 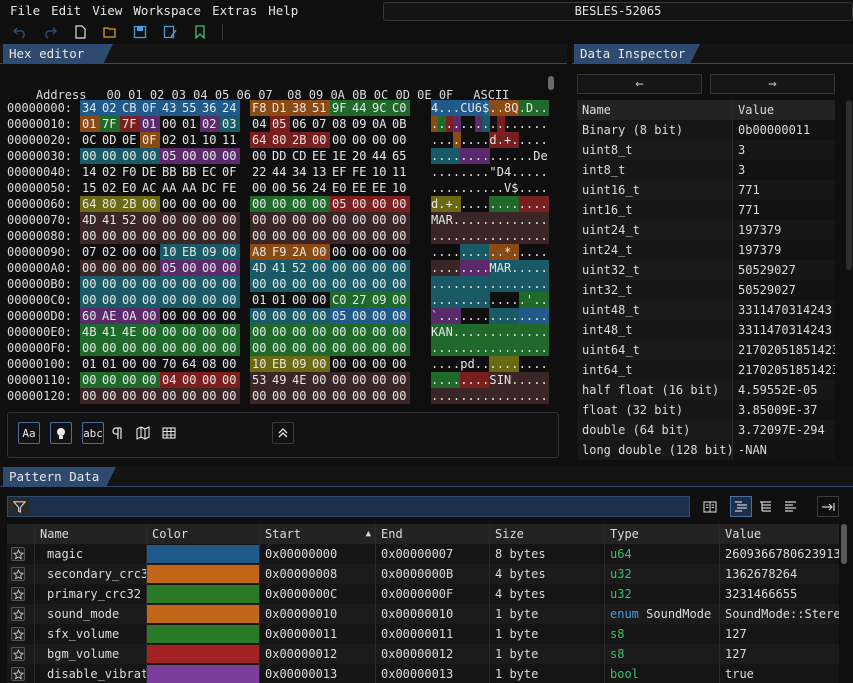 I want to click on col-value: Value, so click(x=779, y=534).